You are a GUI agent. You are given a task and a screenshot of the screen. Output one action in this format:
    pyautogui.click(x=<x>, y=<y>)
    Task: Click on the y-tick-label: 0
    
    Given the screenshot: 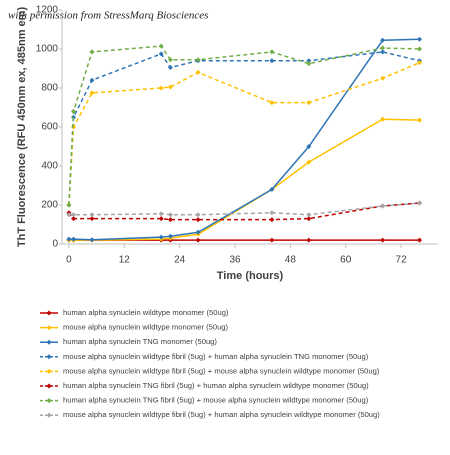 What is the action you would take?
    pyautogui.click(x=55, y=244)
    